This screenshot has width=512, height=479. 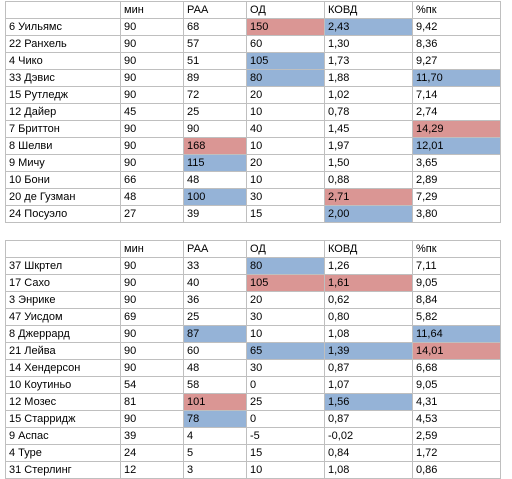 What do you see at coordinates (285, 146) in the screenshot?
I see `cell-od: 10` at bounding box center [285, 146].